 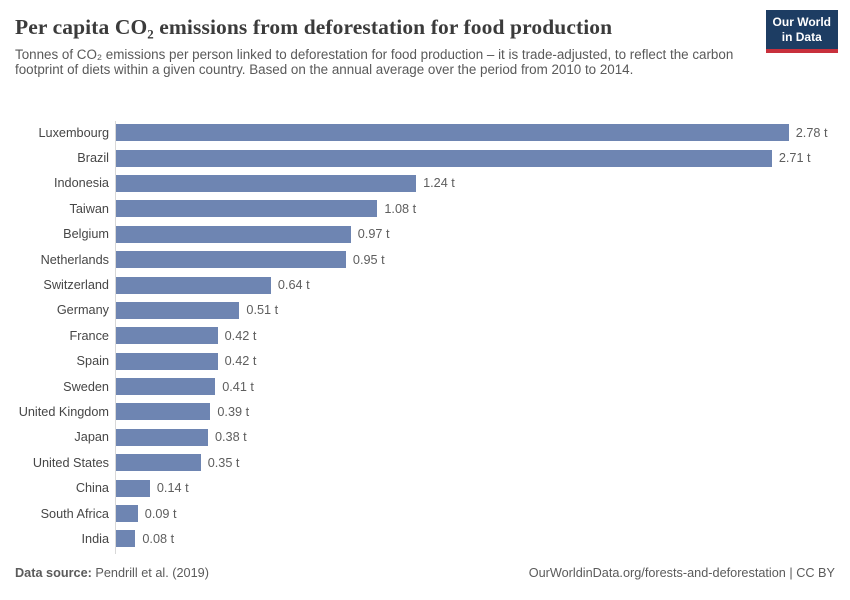 I want to click on bar-label: Brazil, so click(x=93, y=158).